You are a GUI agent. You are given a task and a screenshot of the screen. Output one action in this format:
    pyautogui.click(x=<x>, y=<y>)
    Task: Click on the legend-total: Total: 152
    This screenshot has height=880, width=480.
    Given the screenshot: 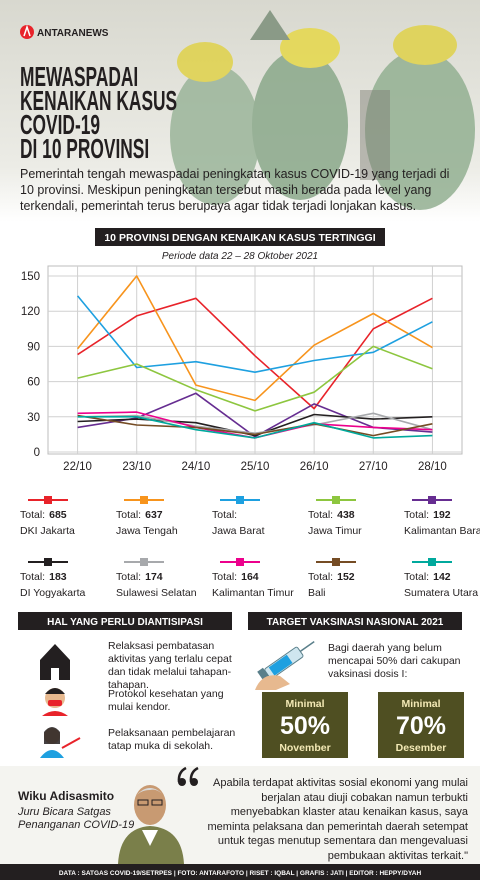 What is the action you would take?
    pyautogui.click(x=331, y=577)
    